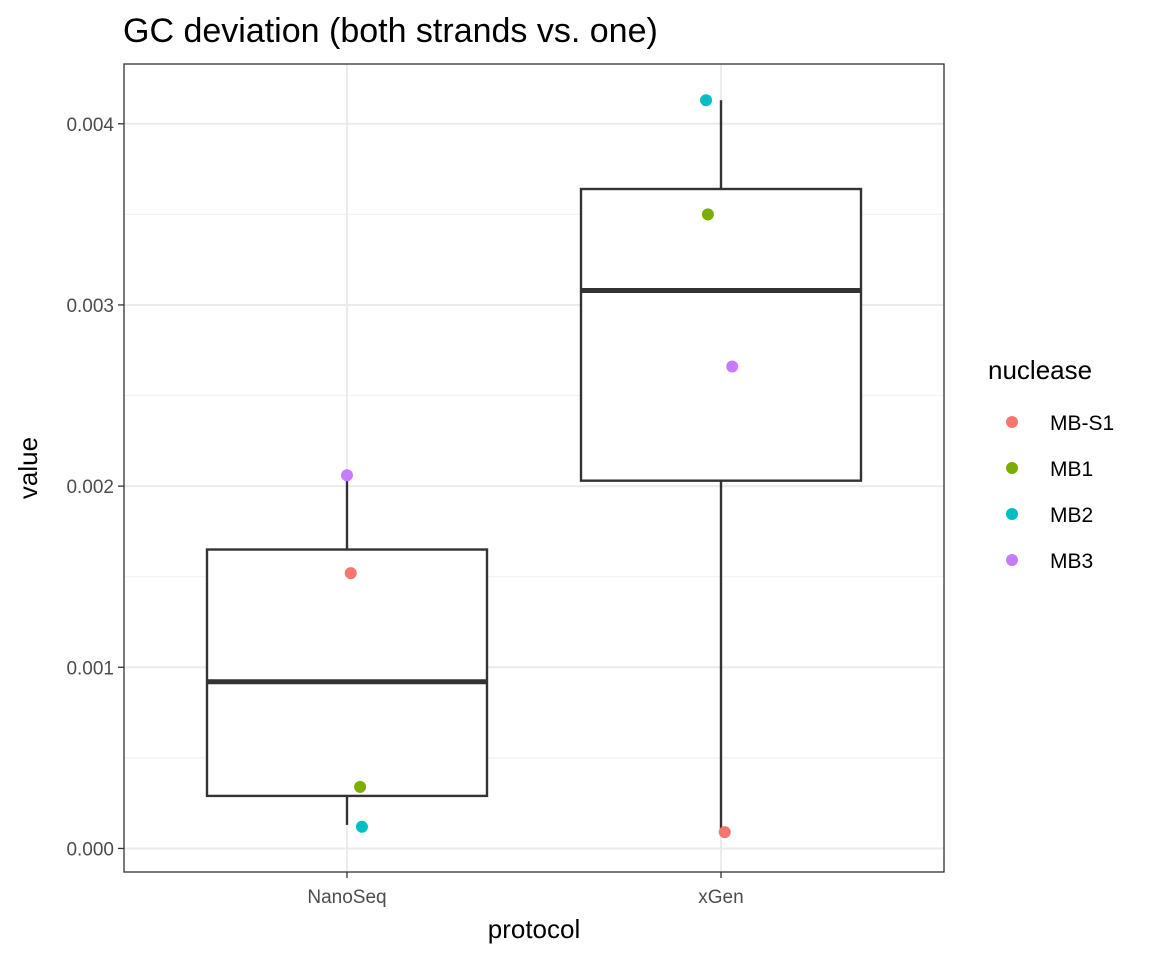 This screenshot has height=960, width=1152. What do you see at coordinates (90, 306) in the screenshot?
I see `y-tick-label: 0.003` at bounding box center [90, 306].